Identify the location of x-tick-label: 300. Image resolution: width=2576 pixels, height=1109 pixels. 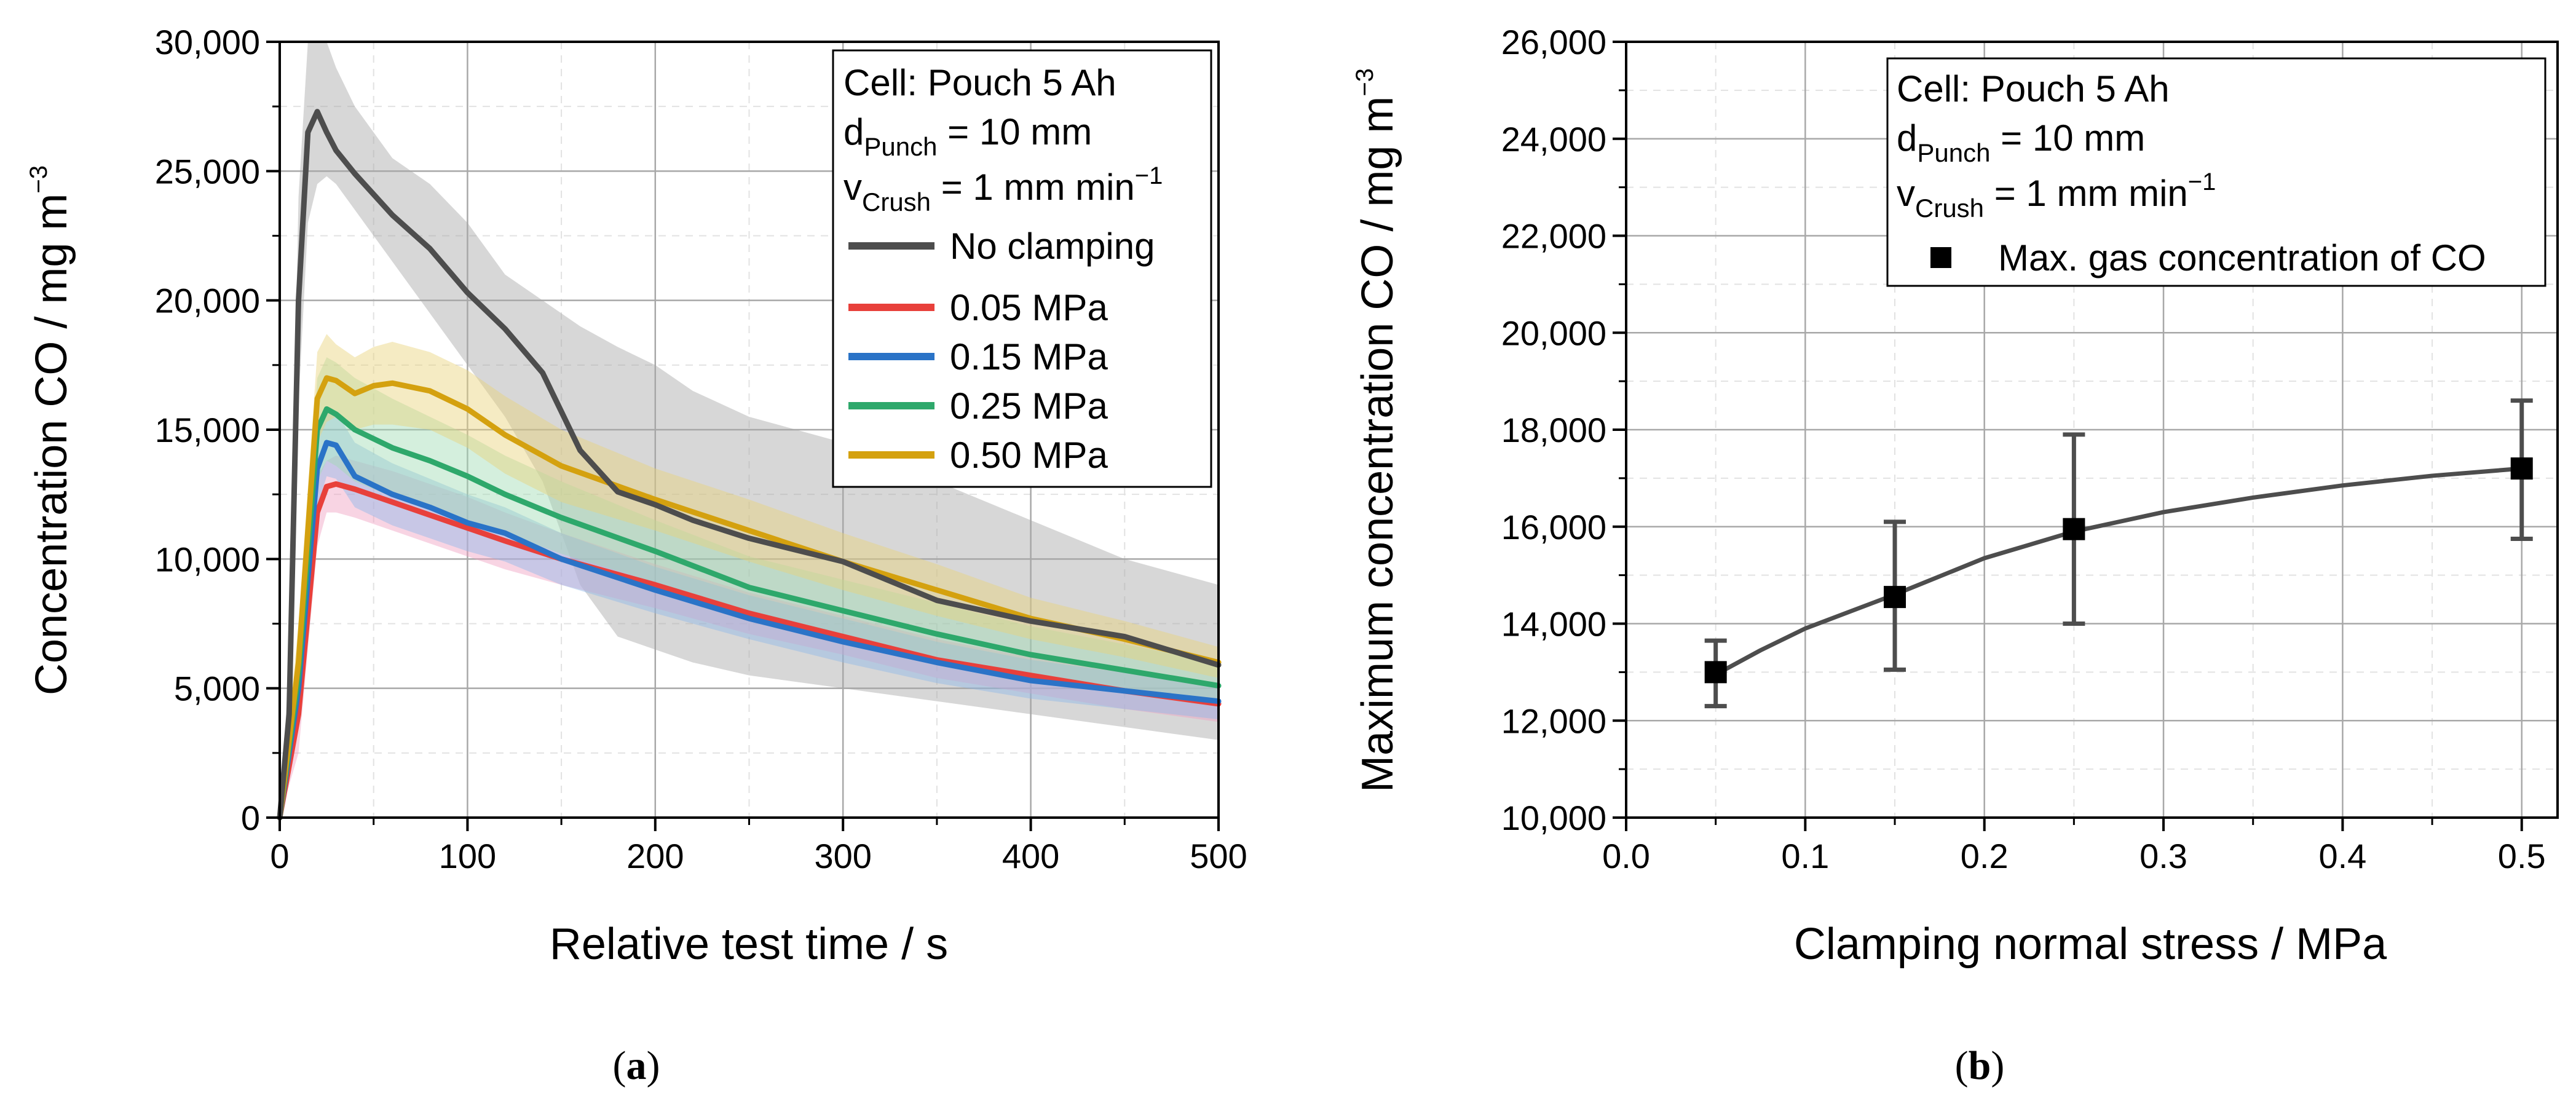
(843, 856).